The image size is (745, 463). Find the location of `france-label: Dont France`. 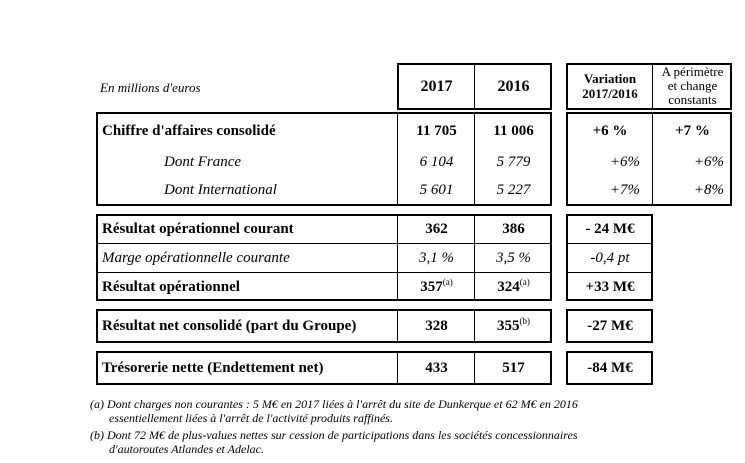

france-label: Dont France is located at coordinates (203, 162).